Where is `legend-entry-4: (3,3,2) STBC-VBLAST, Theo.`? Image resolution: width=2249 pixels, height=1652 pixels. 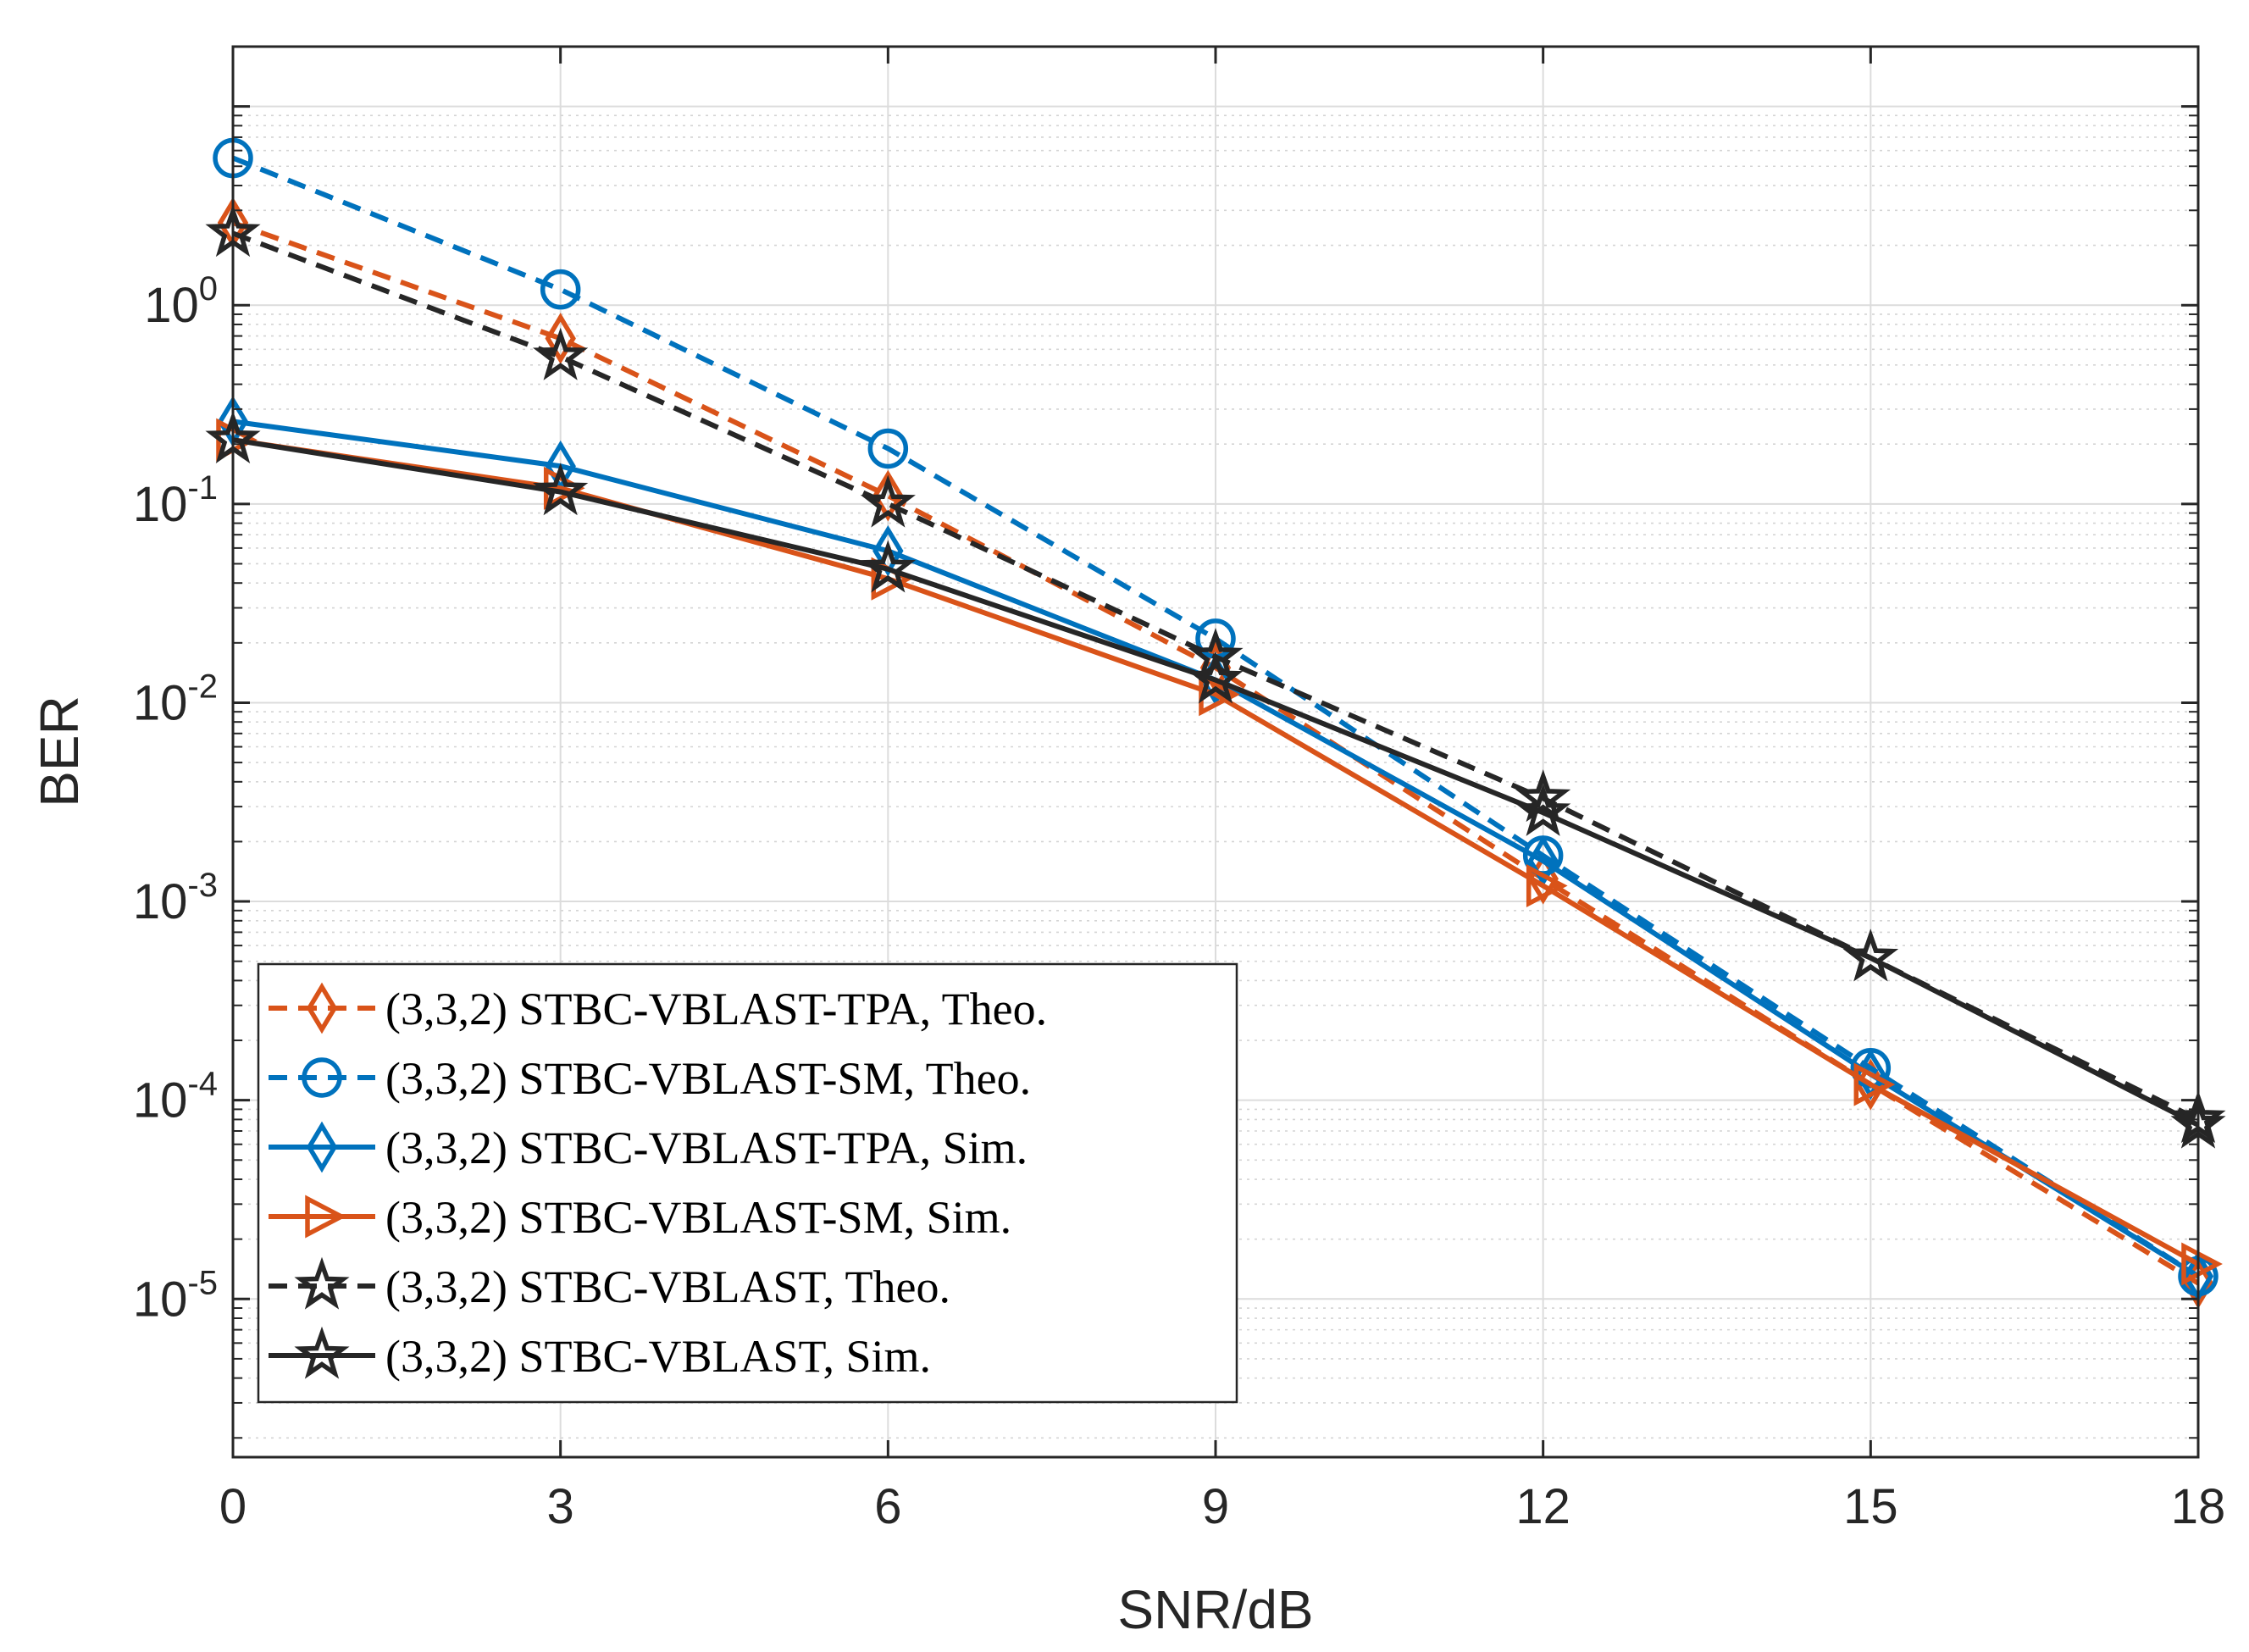
legend-entry-4: (3,3,2) STBC-VBLAST, Theo. is located at coordinates (609, 1284).